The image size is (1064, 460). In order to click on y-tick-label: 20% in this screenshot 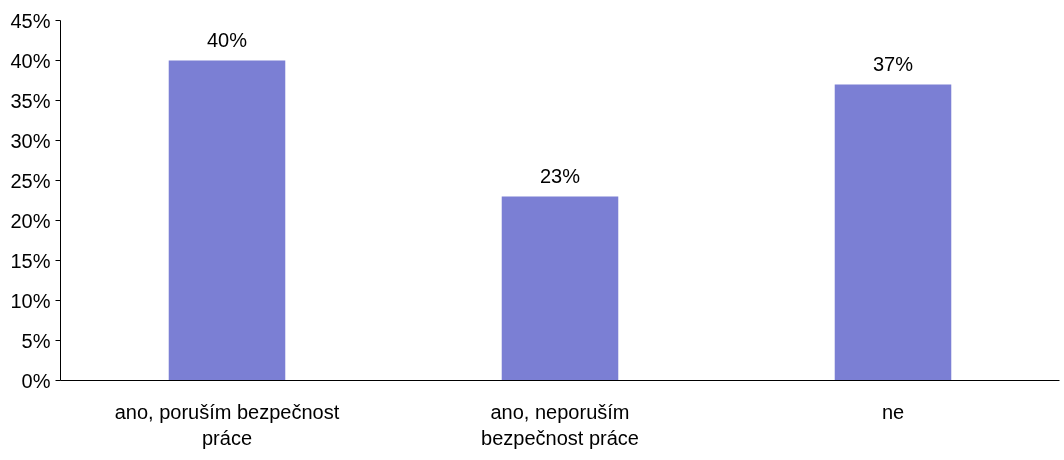, I will do `click(30, 220)`.